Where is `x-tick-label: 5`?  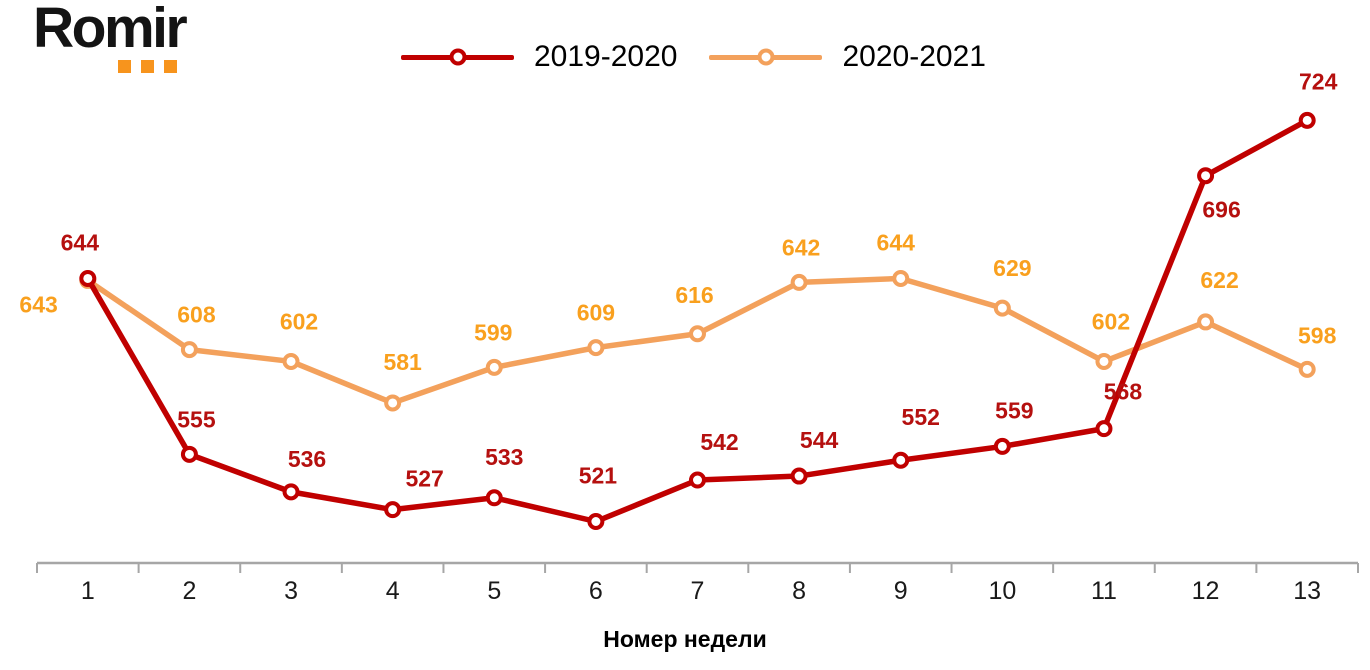
x-tick-label: 5 is located at coordinates (494, 591).